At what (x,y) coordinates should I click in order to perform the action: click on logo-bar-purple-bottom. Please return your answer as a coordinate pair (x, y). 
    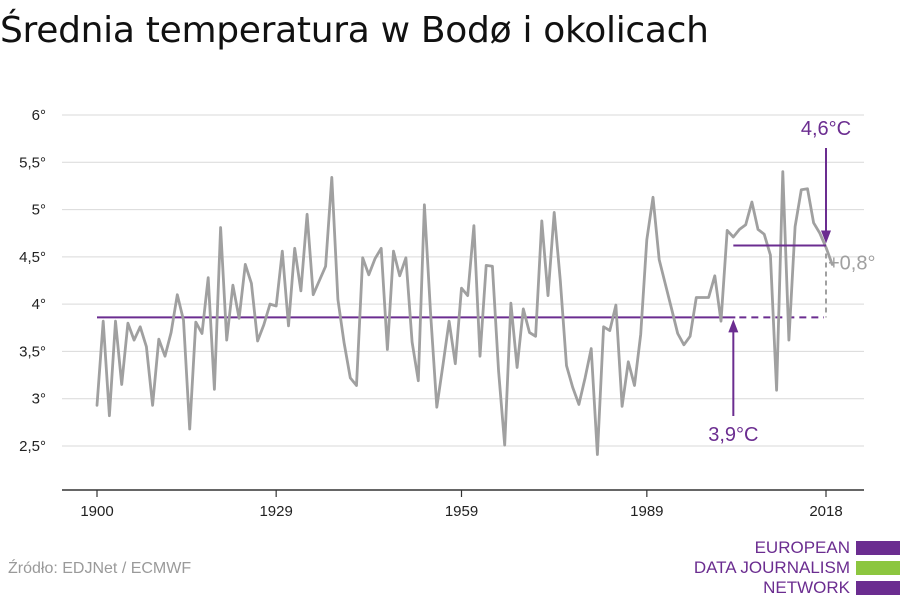
    Looking at the image, I should click on (878, 588).